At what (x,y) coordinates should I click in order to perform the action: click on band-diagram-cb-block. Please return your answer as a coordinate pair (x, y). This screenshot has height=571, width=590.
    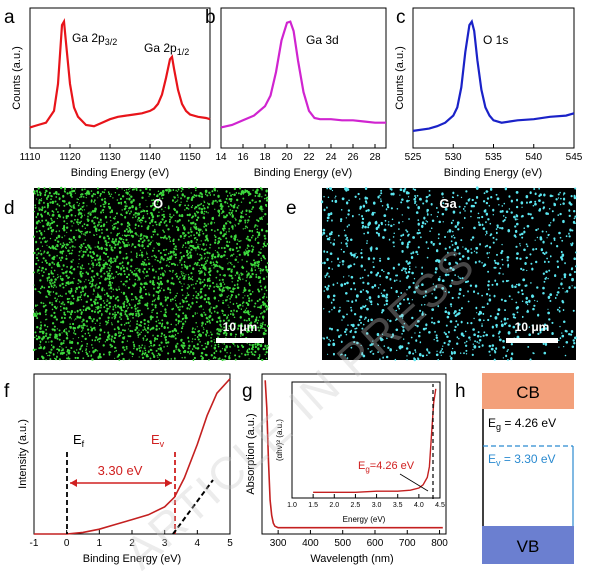
    Looking at the image, I should click on (528, 391).